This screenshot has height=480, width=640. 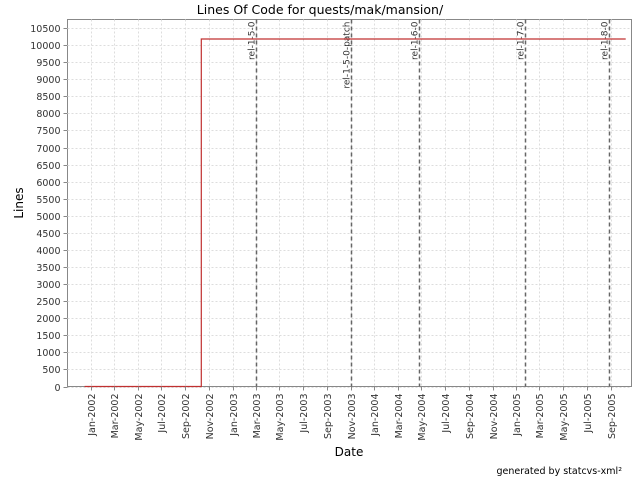 I want to click on x-tick-label: May-2003, so click(x=280, y=417).